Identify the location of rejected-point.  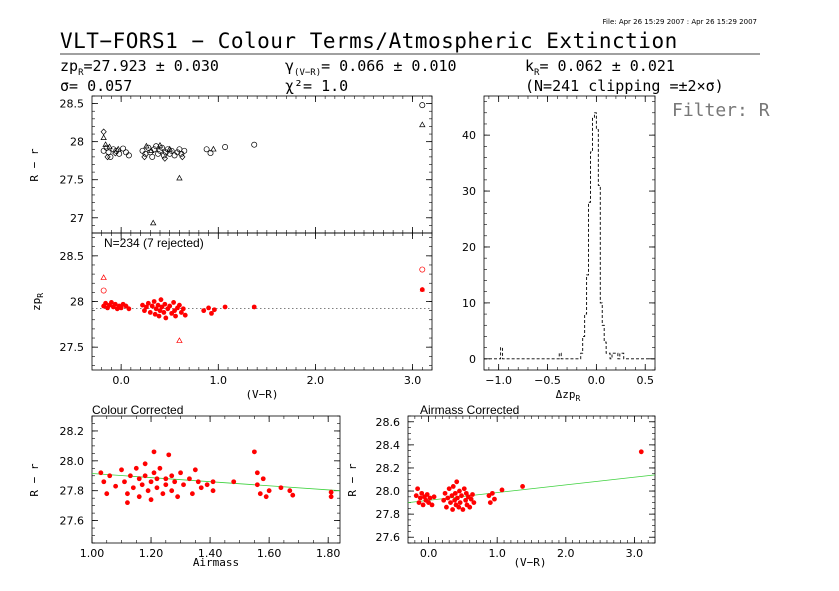
(103, 290).